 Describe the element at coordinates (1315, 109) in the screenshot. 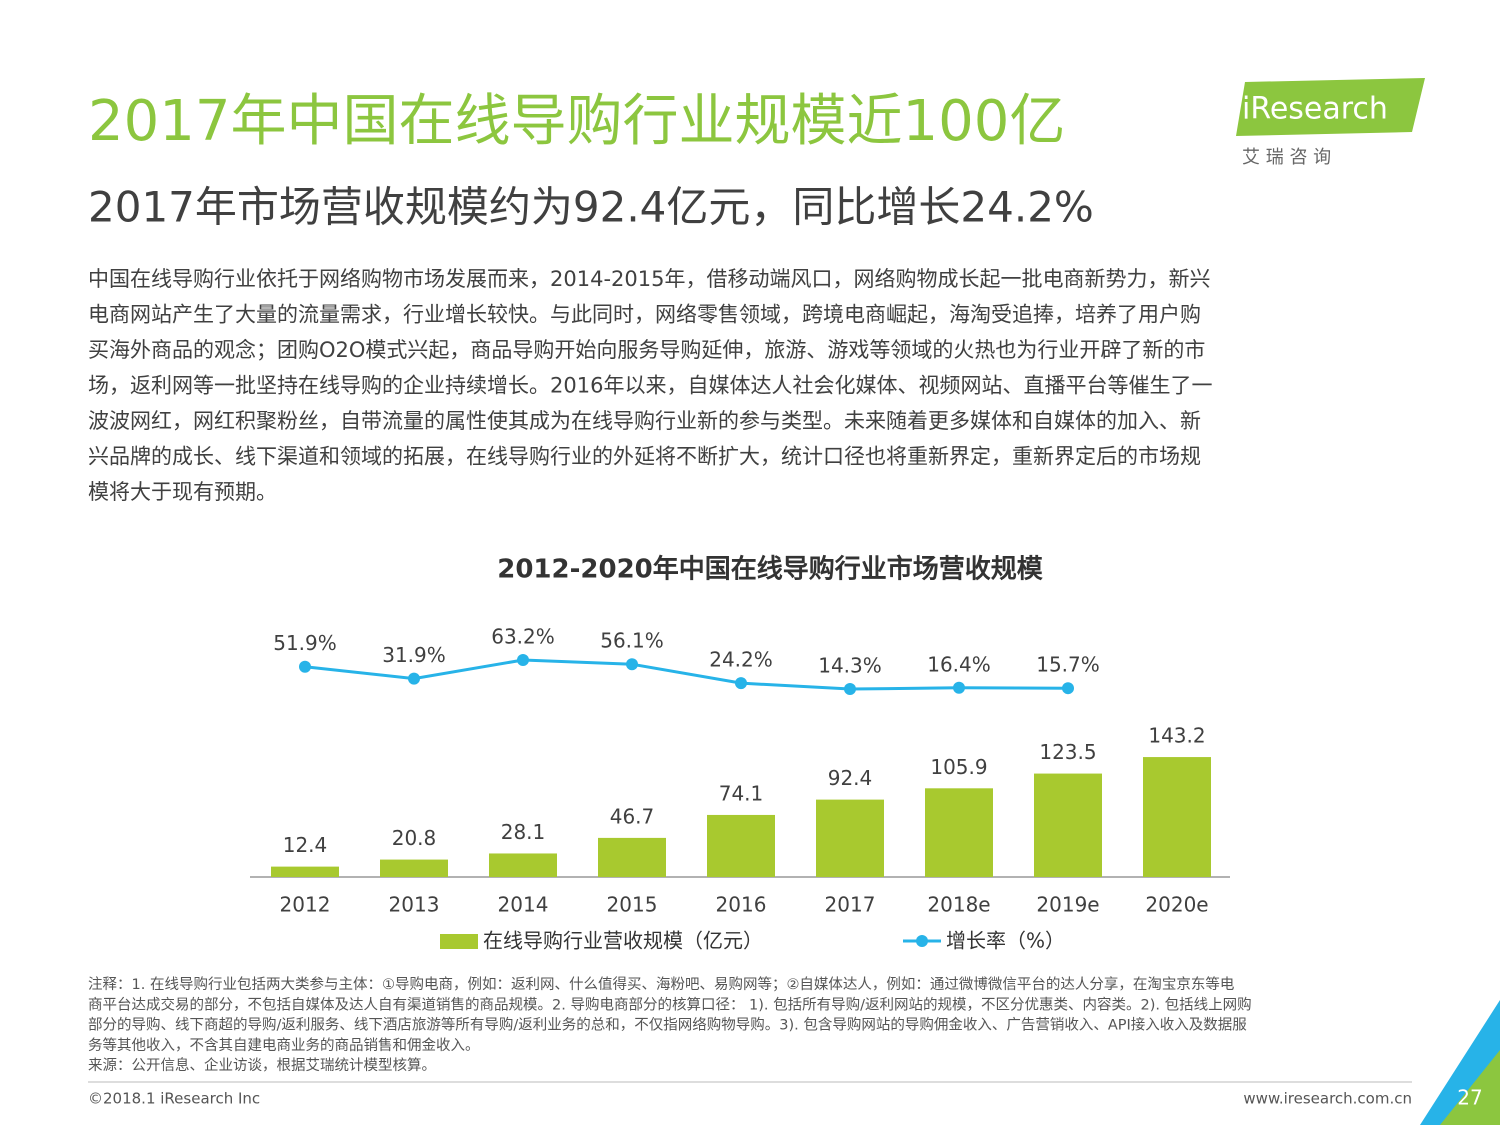

I see `logo-name: iResearch` at that location.